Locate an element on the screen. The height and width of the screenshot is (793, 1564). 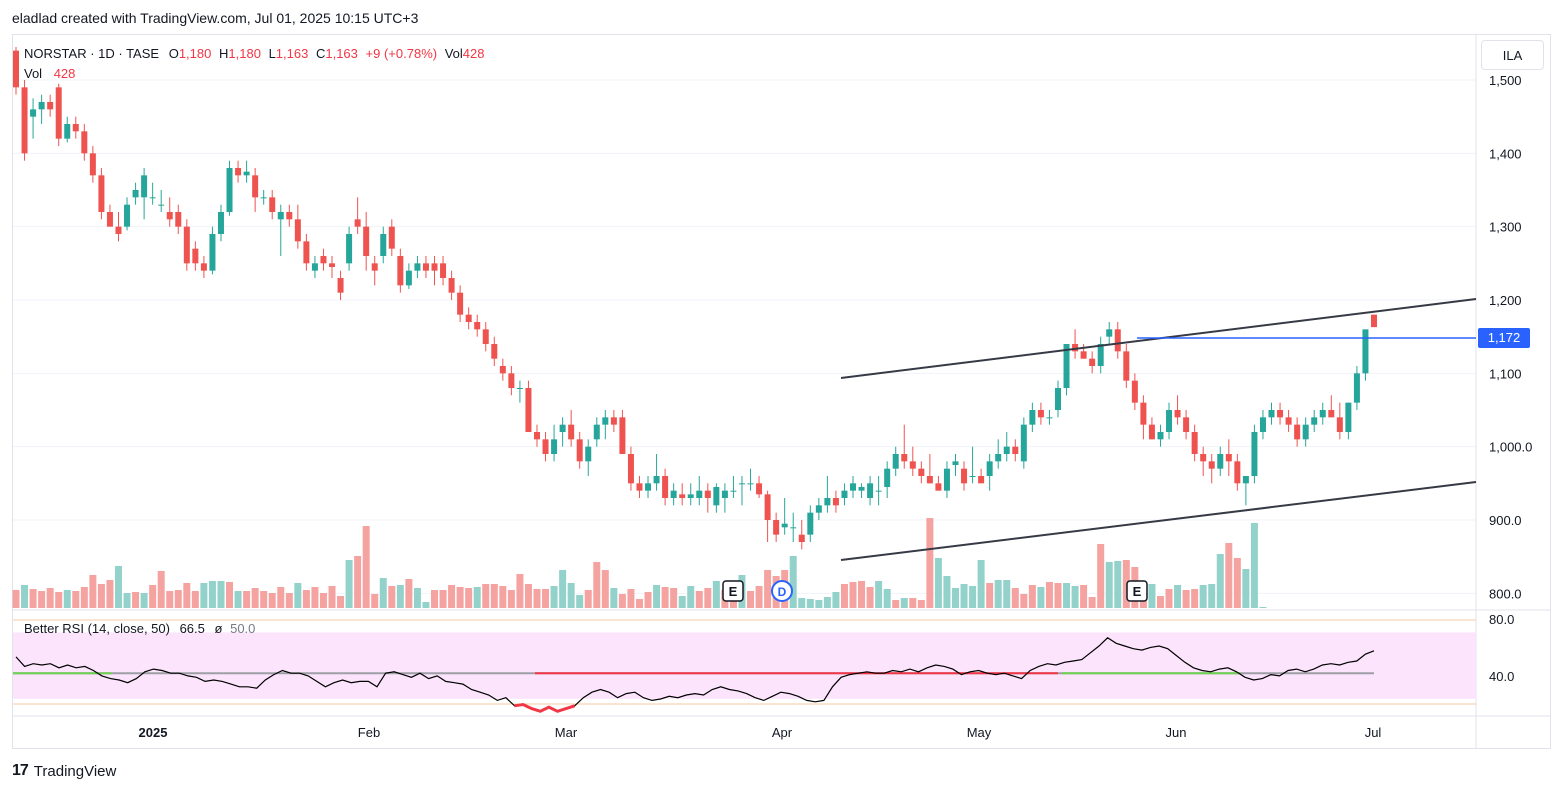
dividend-marker: D is located at coordinates (782, 592).